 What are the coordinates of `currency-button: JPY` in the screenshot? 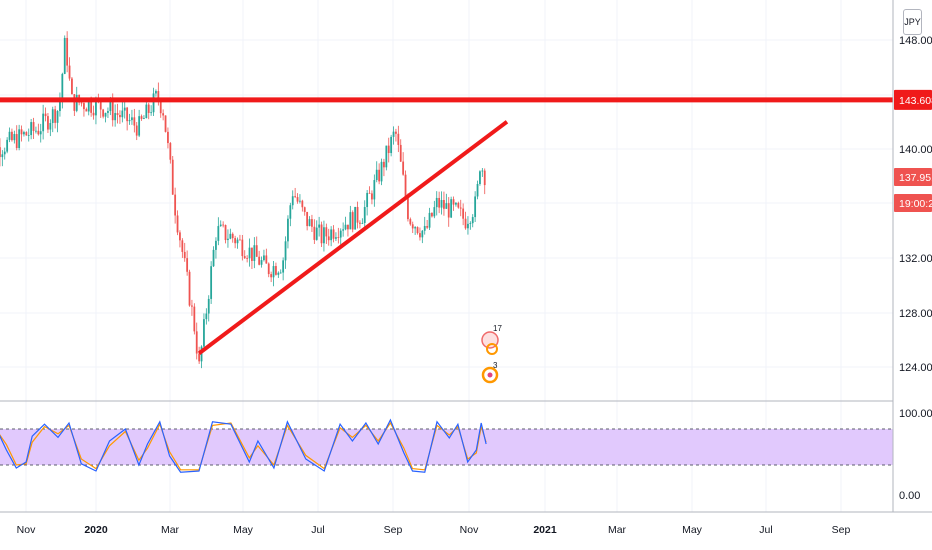 It's located at (912, 22).